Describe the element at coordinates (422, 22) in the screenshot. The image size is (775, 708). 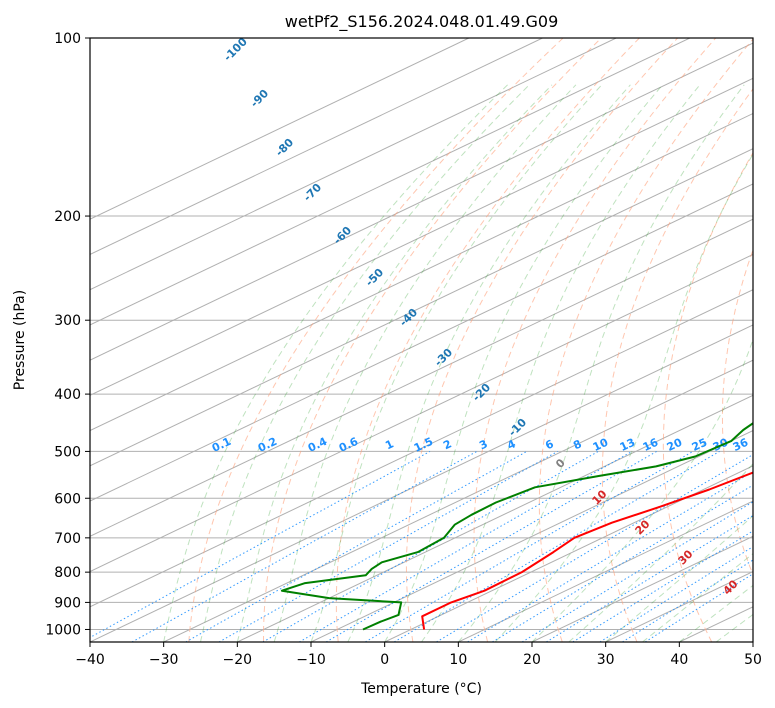
I see `chart-title: wetPf2_S156.2024.048.01.49.G09` at that location.